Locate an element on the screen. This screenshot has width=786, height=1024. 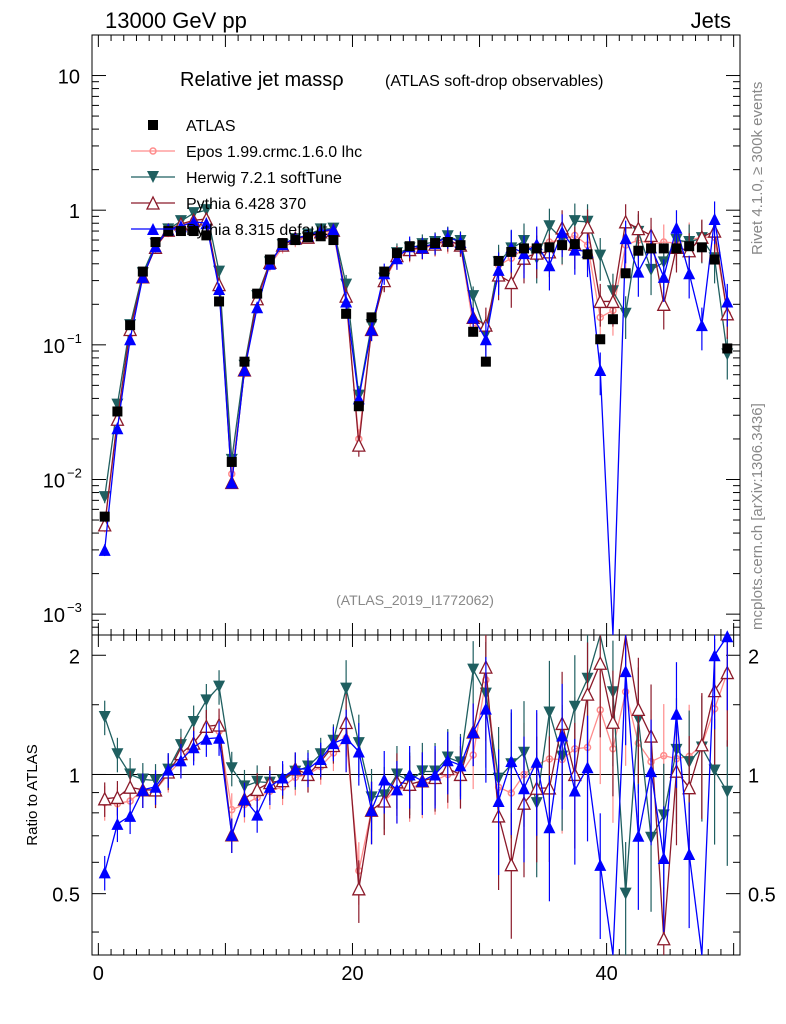
chart-title: Relative jet massρ is located at coordinates (262, 80).